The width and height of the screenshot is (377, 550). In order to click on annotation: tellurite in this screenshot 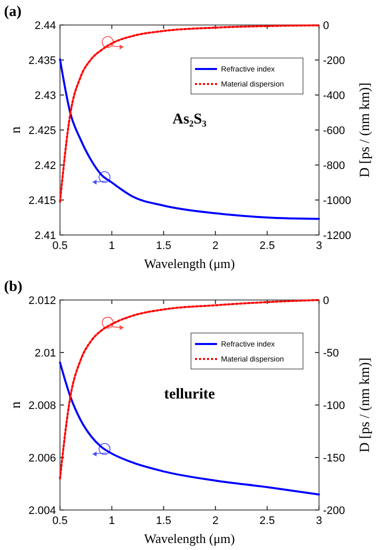, I will do `click(190, 394)`.